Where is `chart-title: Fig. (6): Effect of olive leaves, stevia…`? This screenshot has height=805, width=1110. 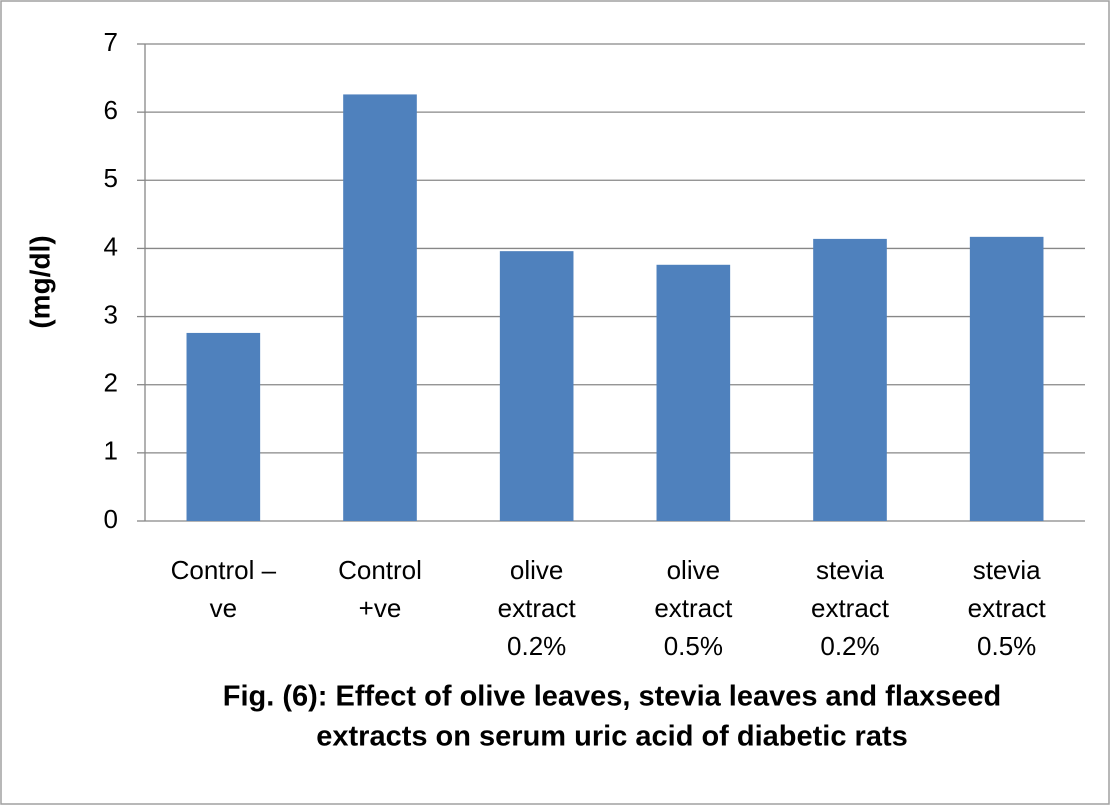
chart-title: Fig. (6): Effect of olive leaves, stevia… is located at coordinates (612, 697).